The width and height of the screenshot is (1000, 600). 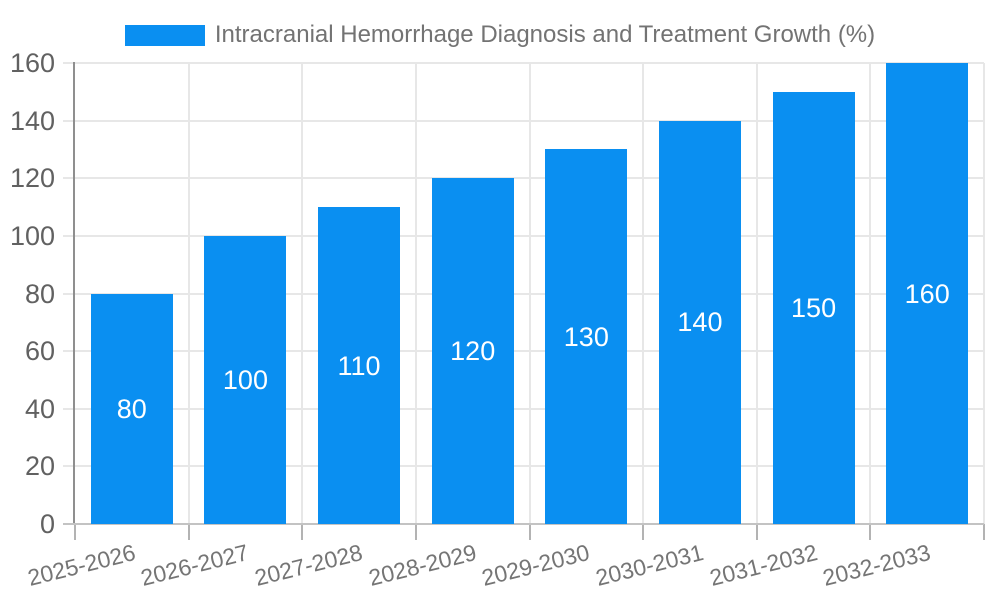 What do you see at coordinates (32, 63) in the screenshot?
I see `y-axis-label: 160` at bounding box center [32, 63].